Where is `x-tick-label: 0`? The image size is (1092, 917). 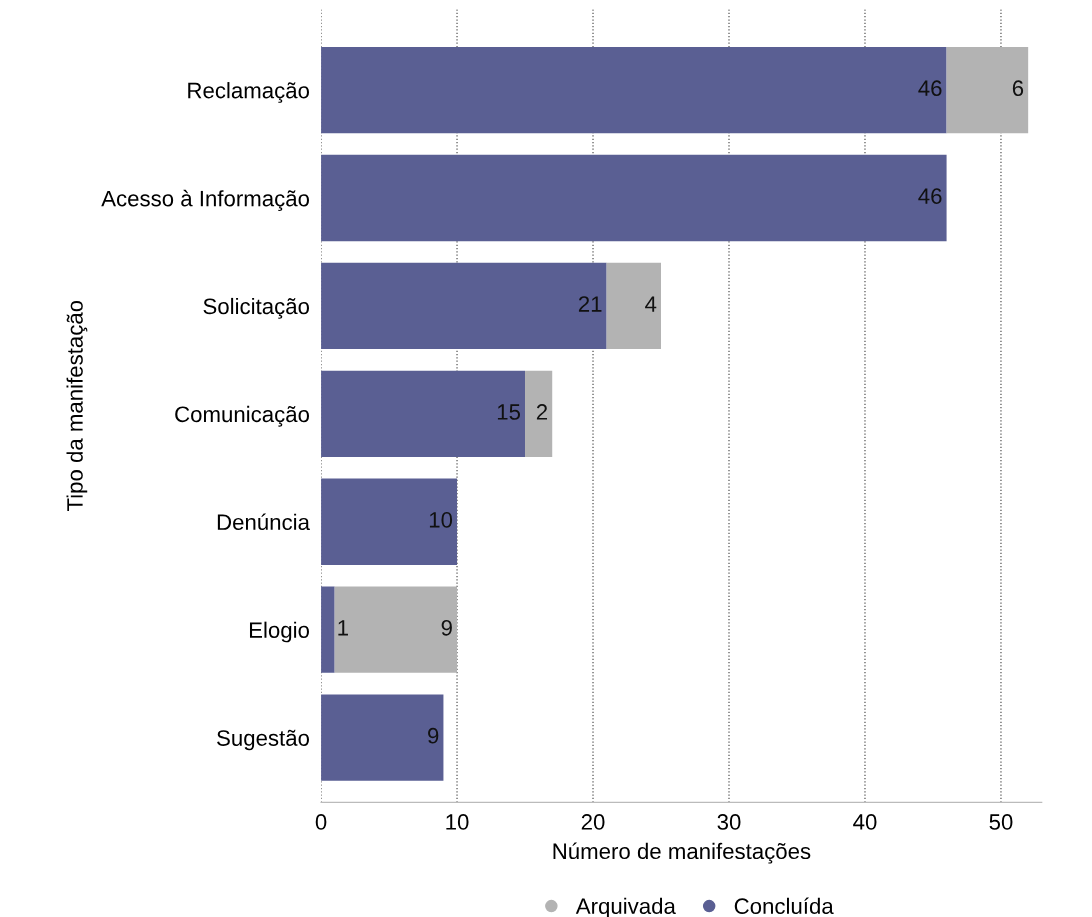 x-tick-label: 0 is located at coordinates (321, 822).